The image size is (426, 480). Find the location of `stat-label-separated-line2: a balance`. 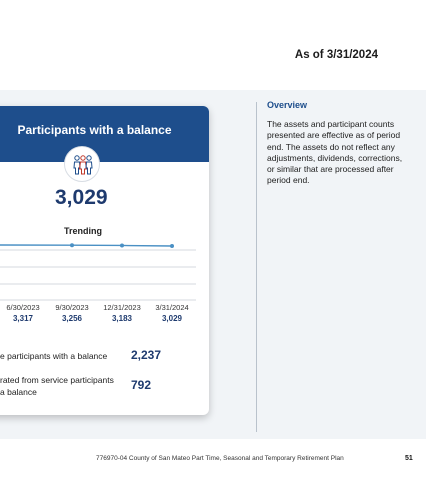

stat-label-separated-line2: a balance is located at coordinates (18, 392).